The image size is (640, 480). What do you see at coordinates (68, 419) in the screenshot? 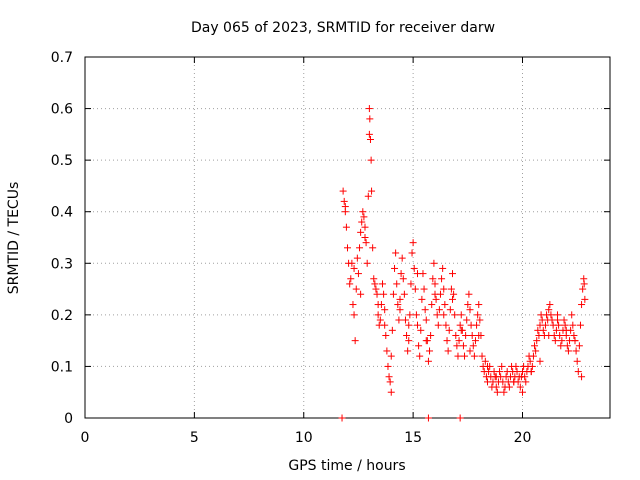
I see `y-tick-label: 0` at bounding box center [68, 419].